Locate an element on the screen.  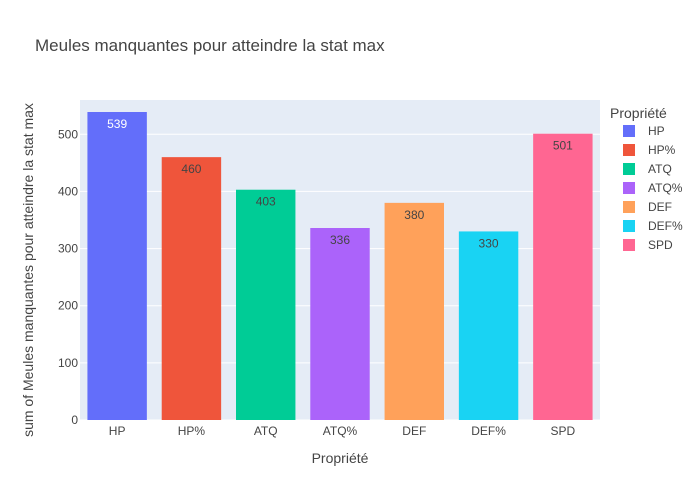
legend-item: DEF is located at coordinates (647, 207).